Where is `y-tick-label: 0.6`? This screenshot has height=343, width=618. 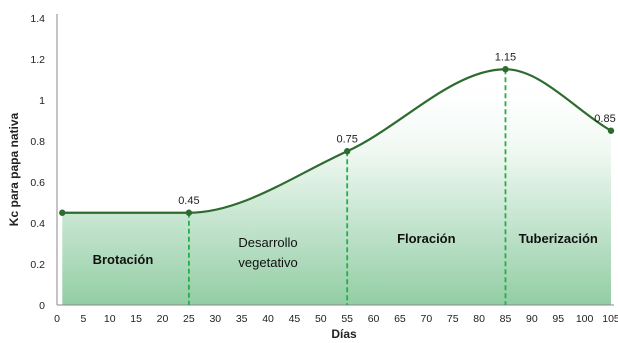 y-tick-label: 0.6 is located at coordinates (37, 183).